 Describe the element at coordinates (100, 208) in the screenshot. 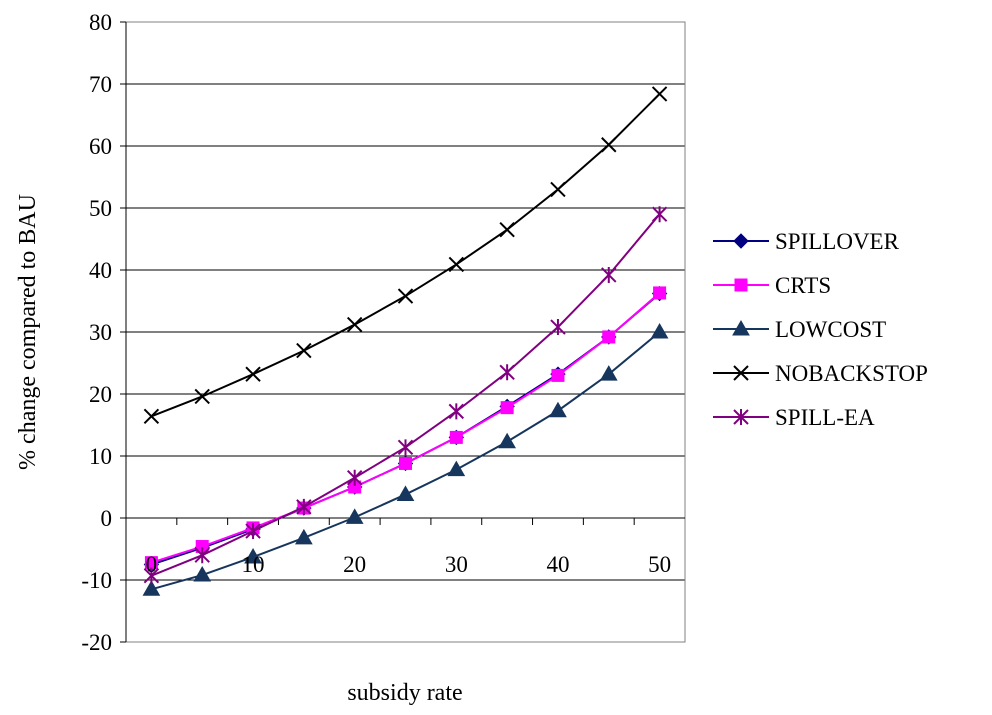

I see `y-tick-label: 50` at that location.